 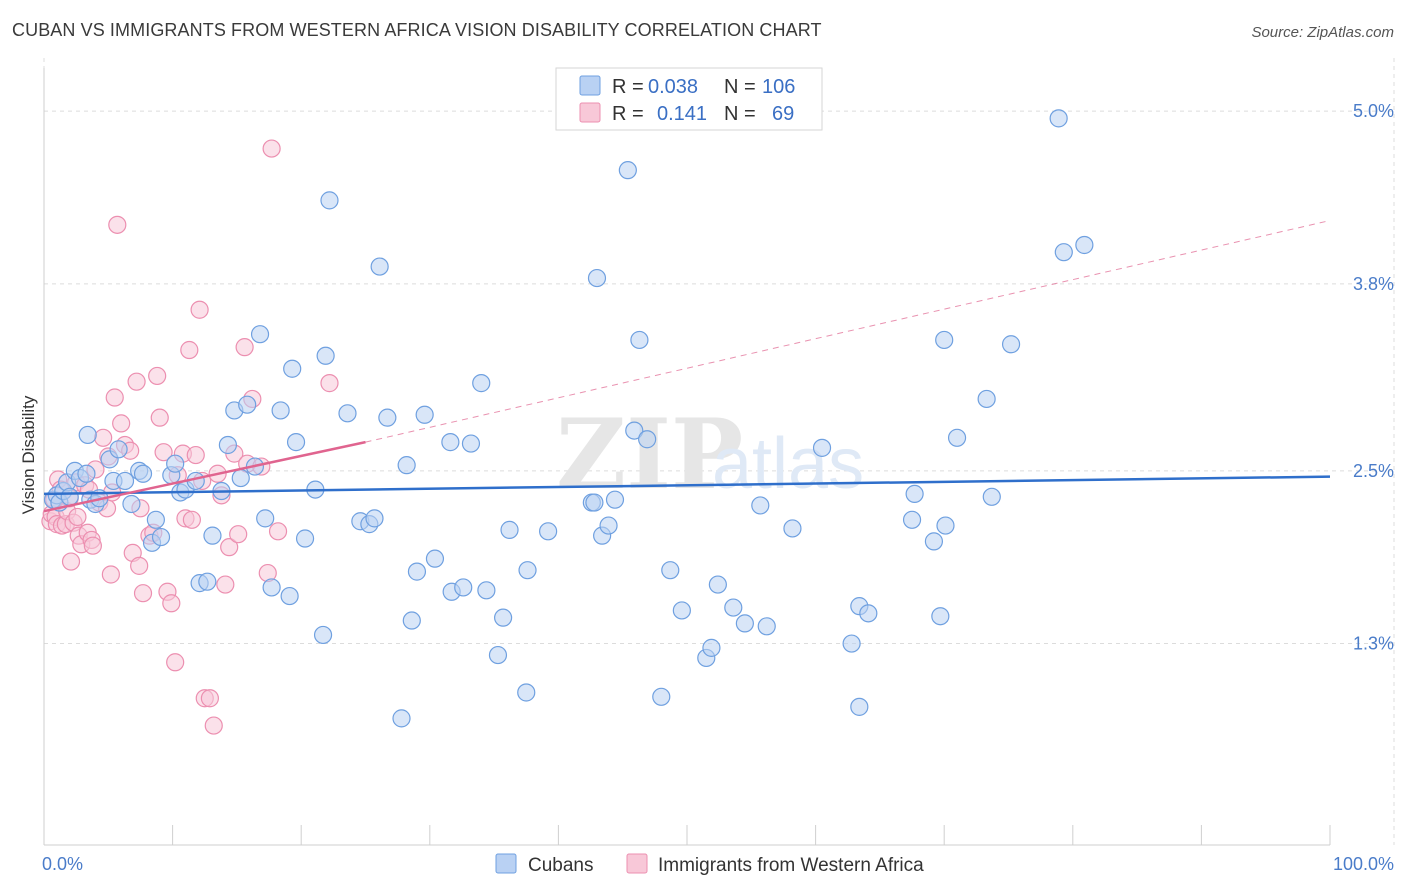 I want to click on legend-r-label-cubans: R =, so click(x=628, y=87).